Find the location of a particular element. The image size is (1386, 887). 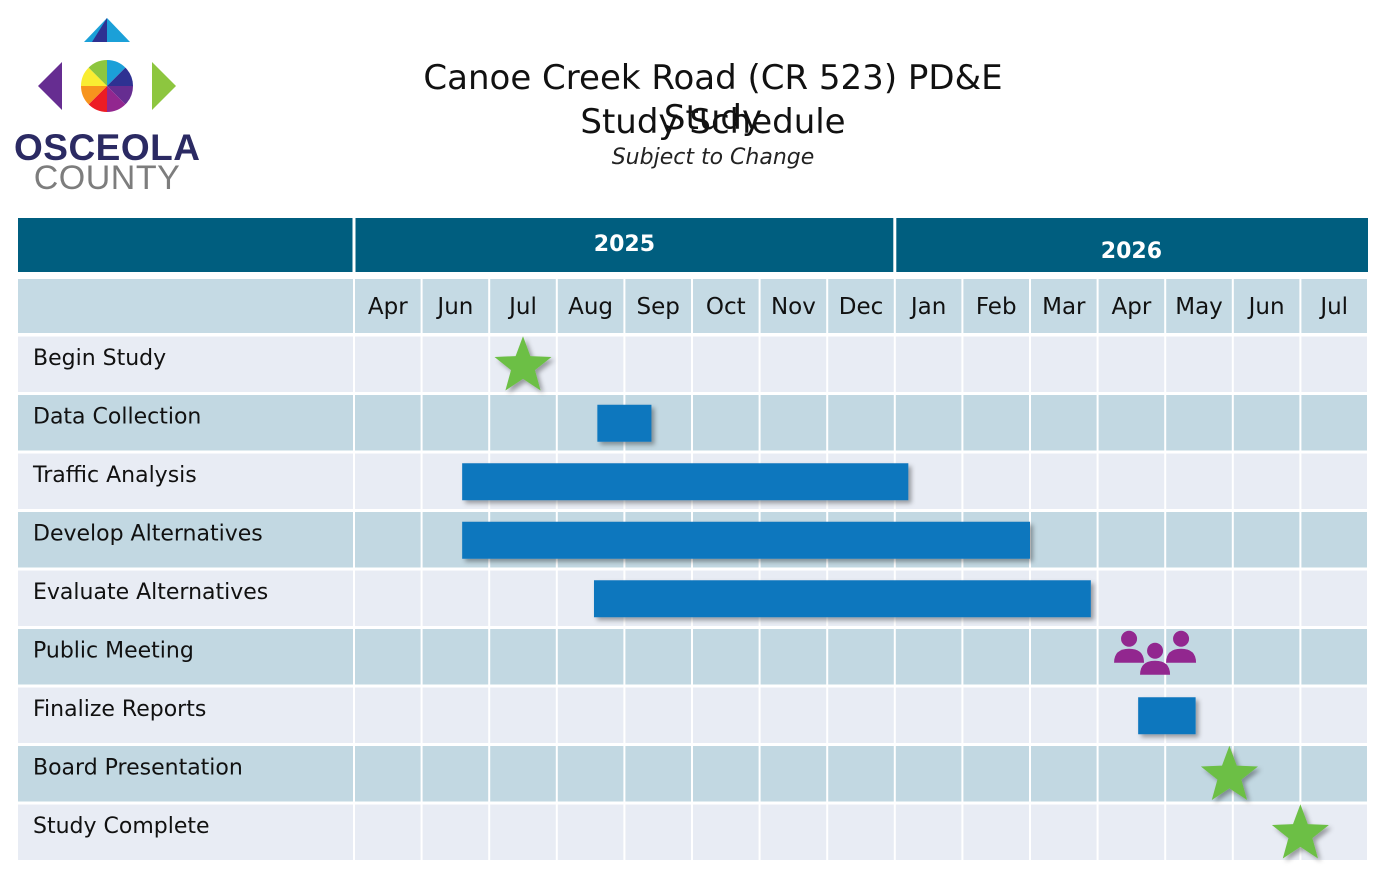

page-note: Subject to Change is located at coordinates (713, 157).